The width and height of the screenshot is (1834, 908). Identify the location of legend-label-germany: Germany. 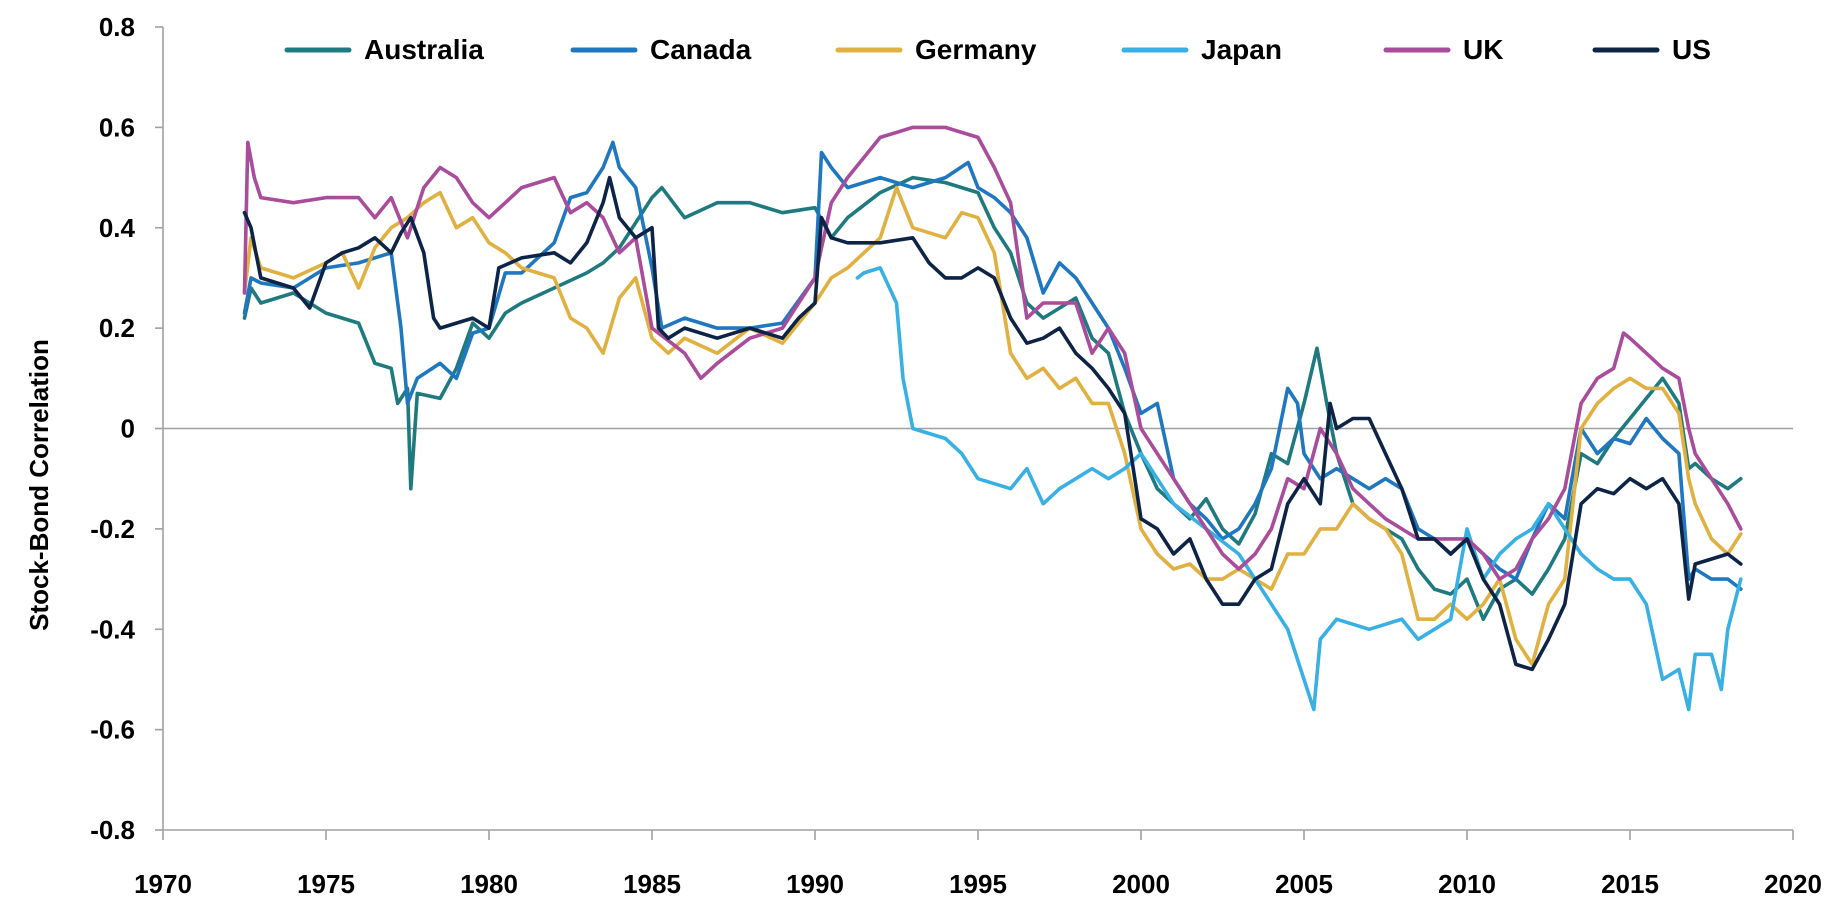
(976, 49).